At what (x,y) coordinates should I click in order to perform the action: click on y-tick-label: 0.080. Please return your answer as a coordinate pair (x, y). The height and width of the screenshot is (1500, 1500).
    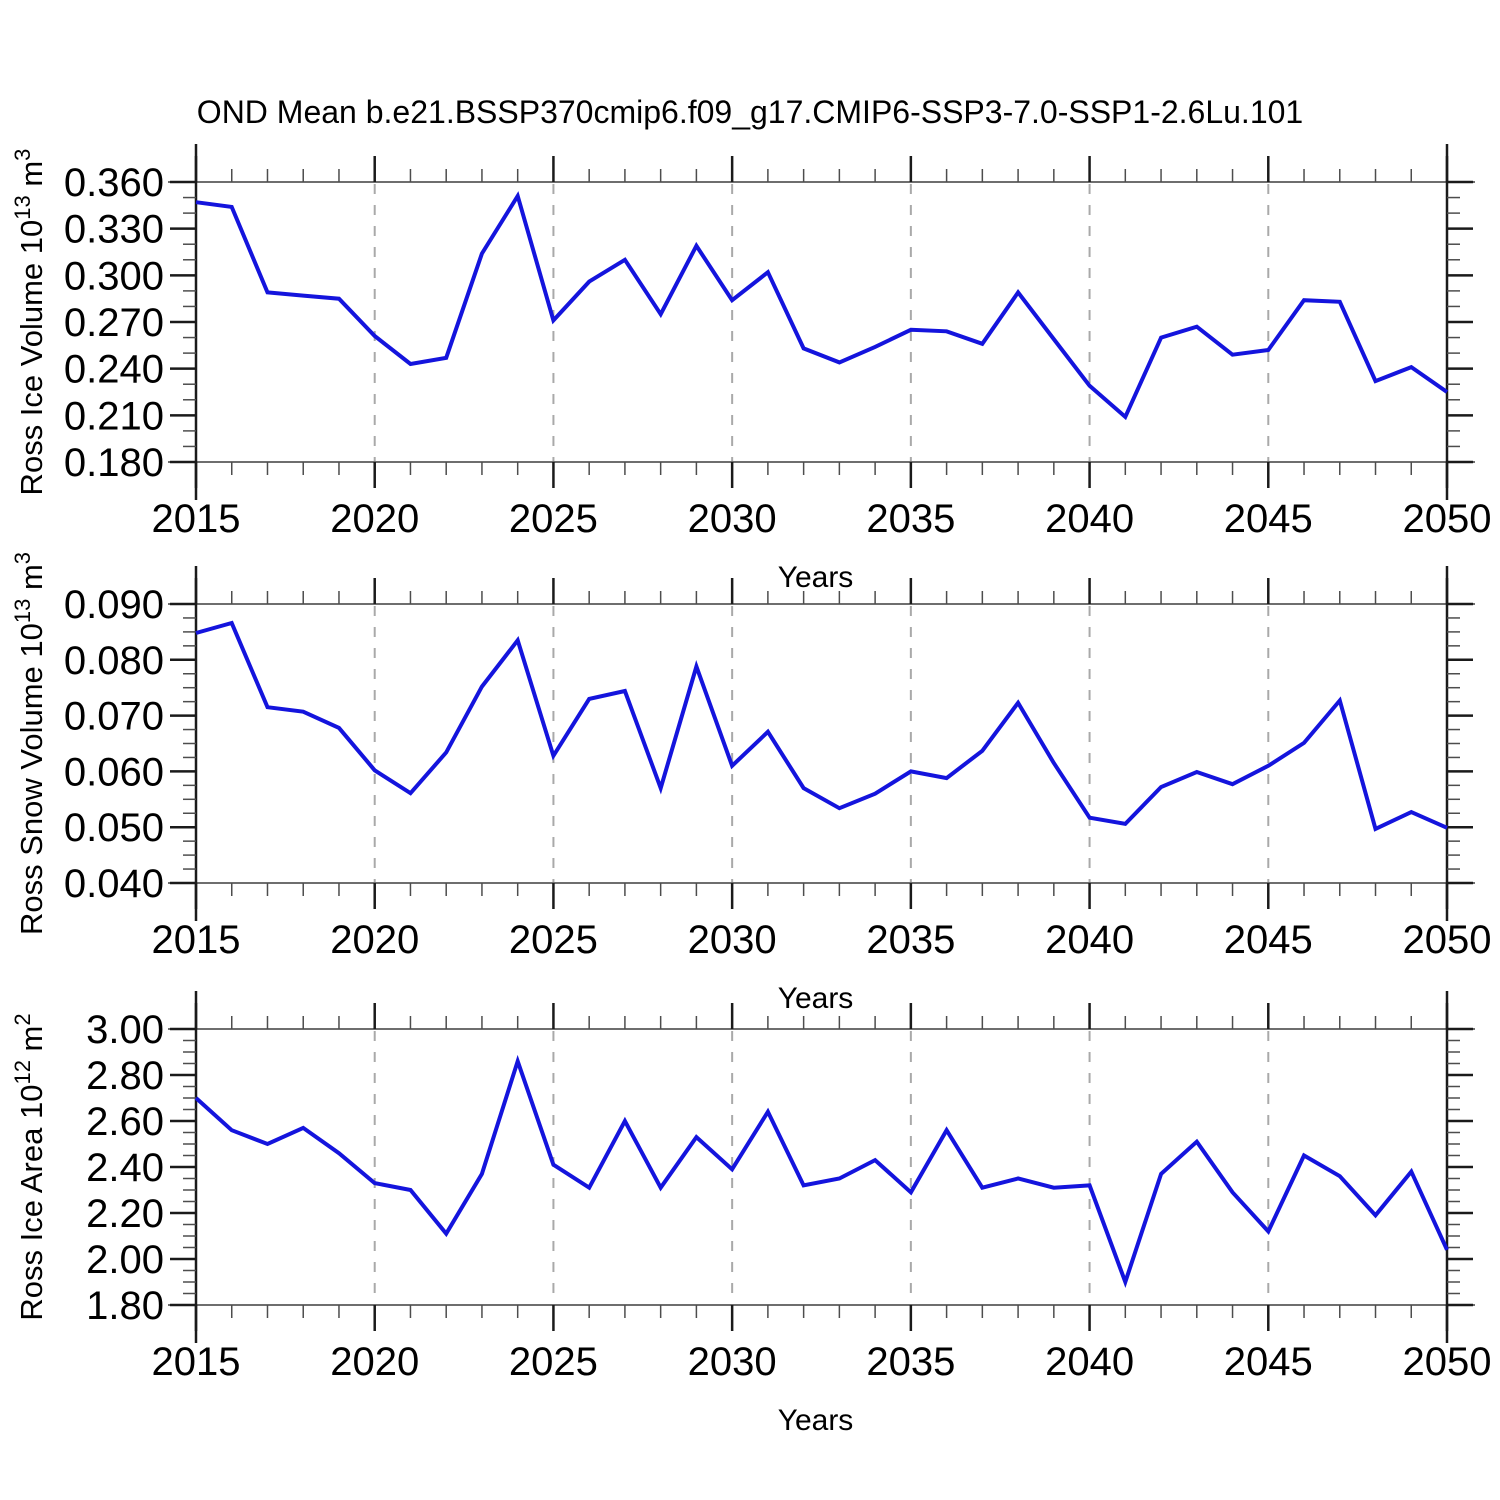
    Looking at the image, I should click on (114, 661).